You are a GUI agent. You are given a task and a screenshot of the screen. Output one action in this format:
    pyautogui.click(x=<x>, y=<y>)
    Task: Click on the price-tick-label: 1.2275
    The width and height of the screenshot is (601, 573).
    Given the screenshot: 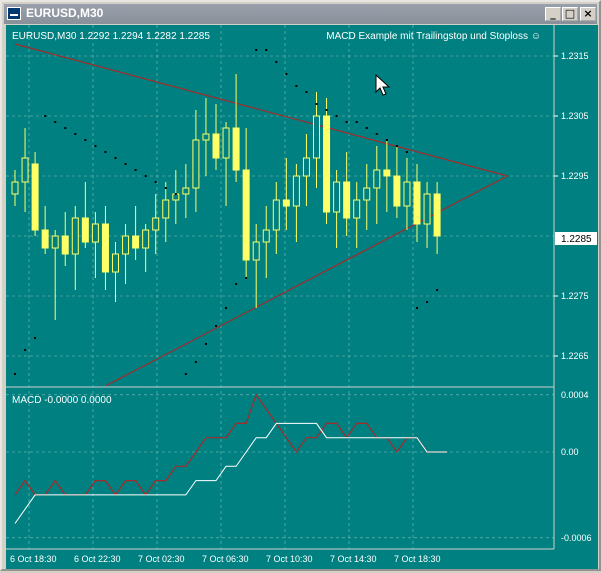 What is the action you would take?
    pyautogui.click(x=575, y=296)
    